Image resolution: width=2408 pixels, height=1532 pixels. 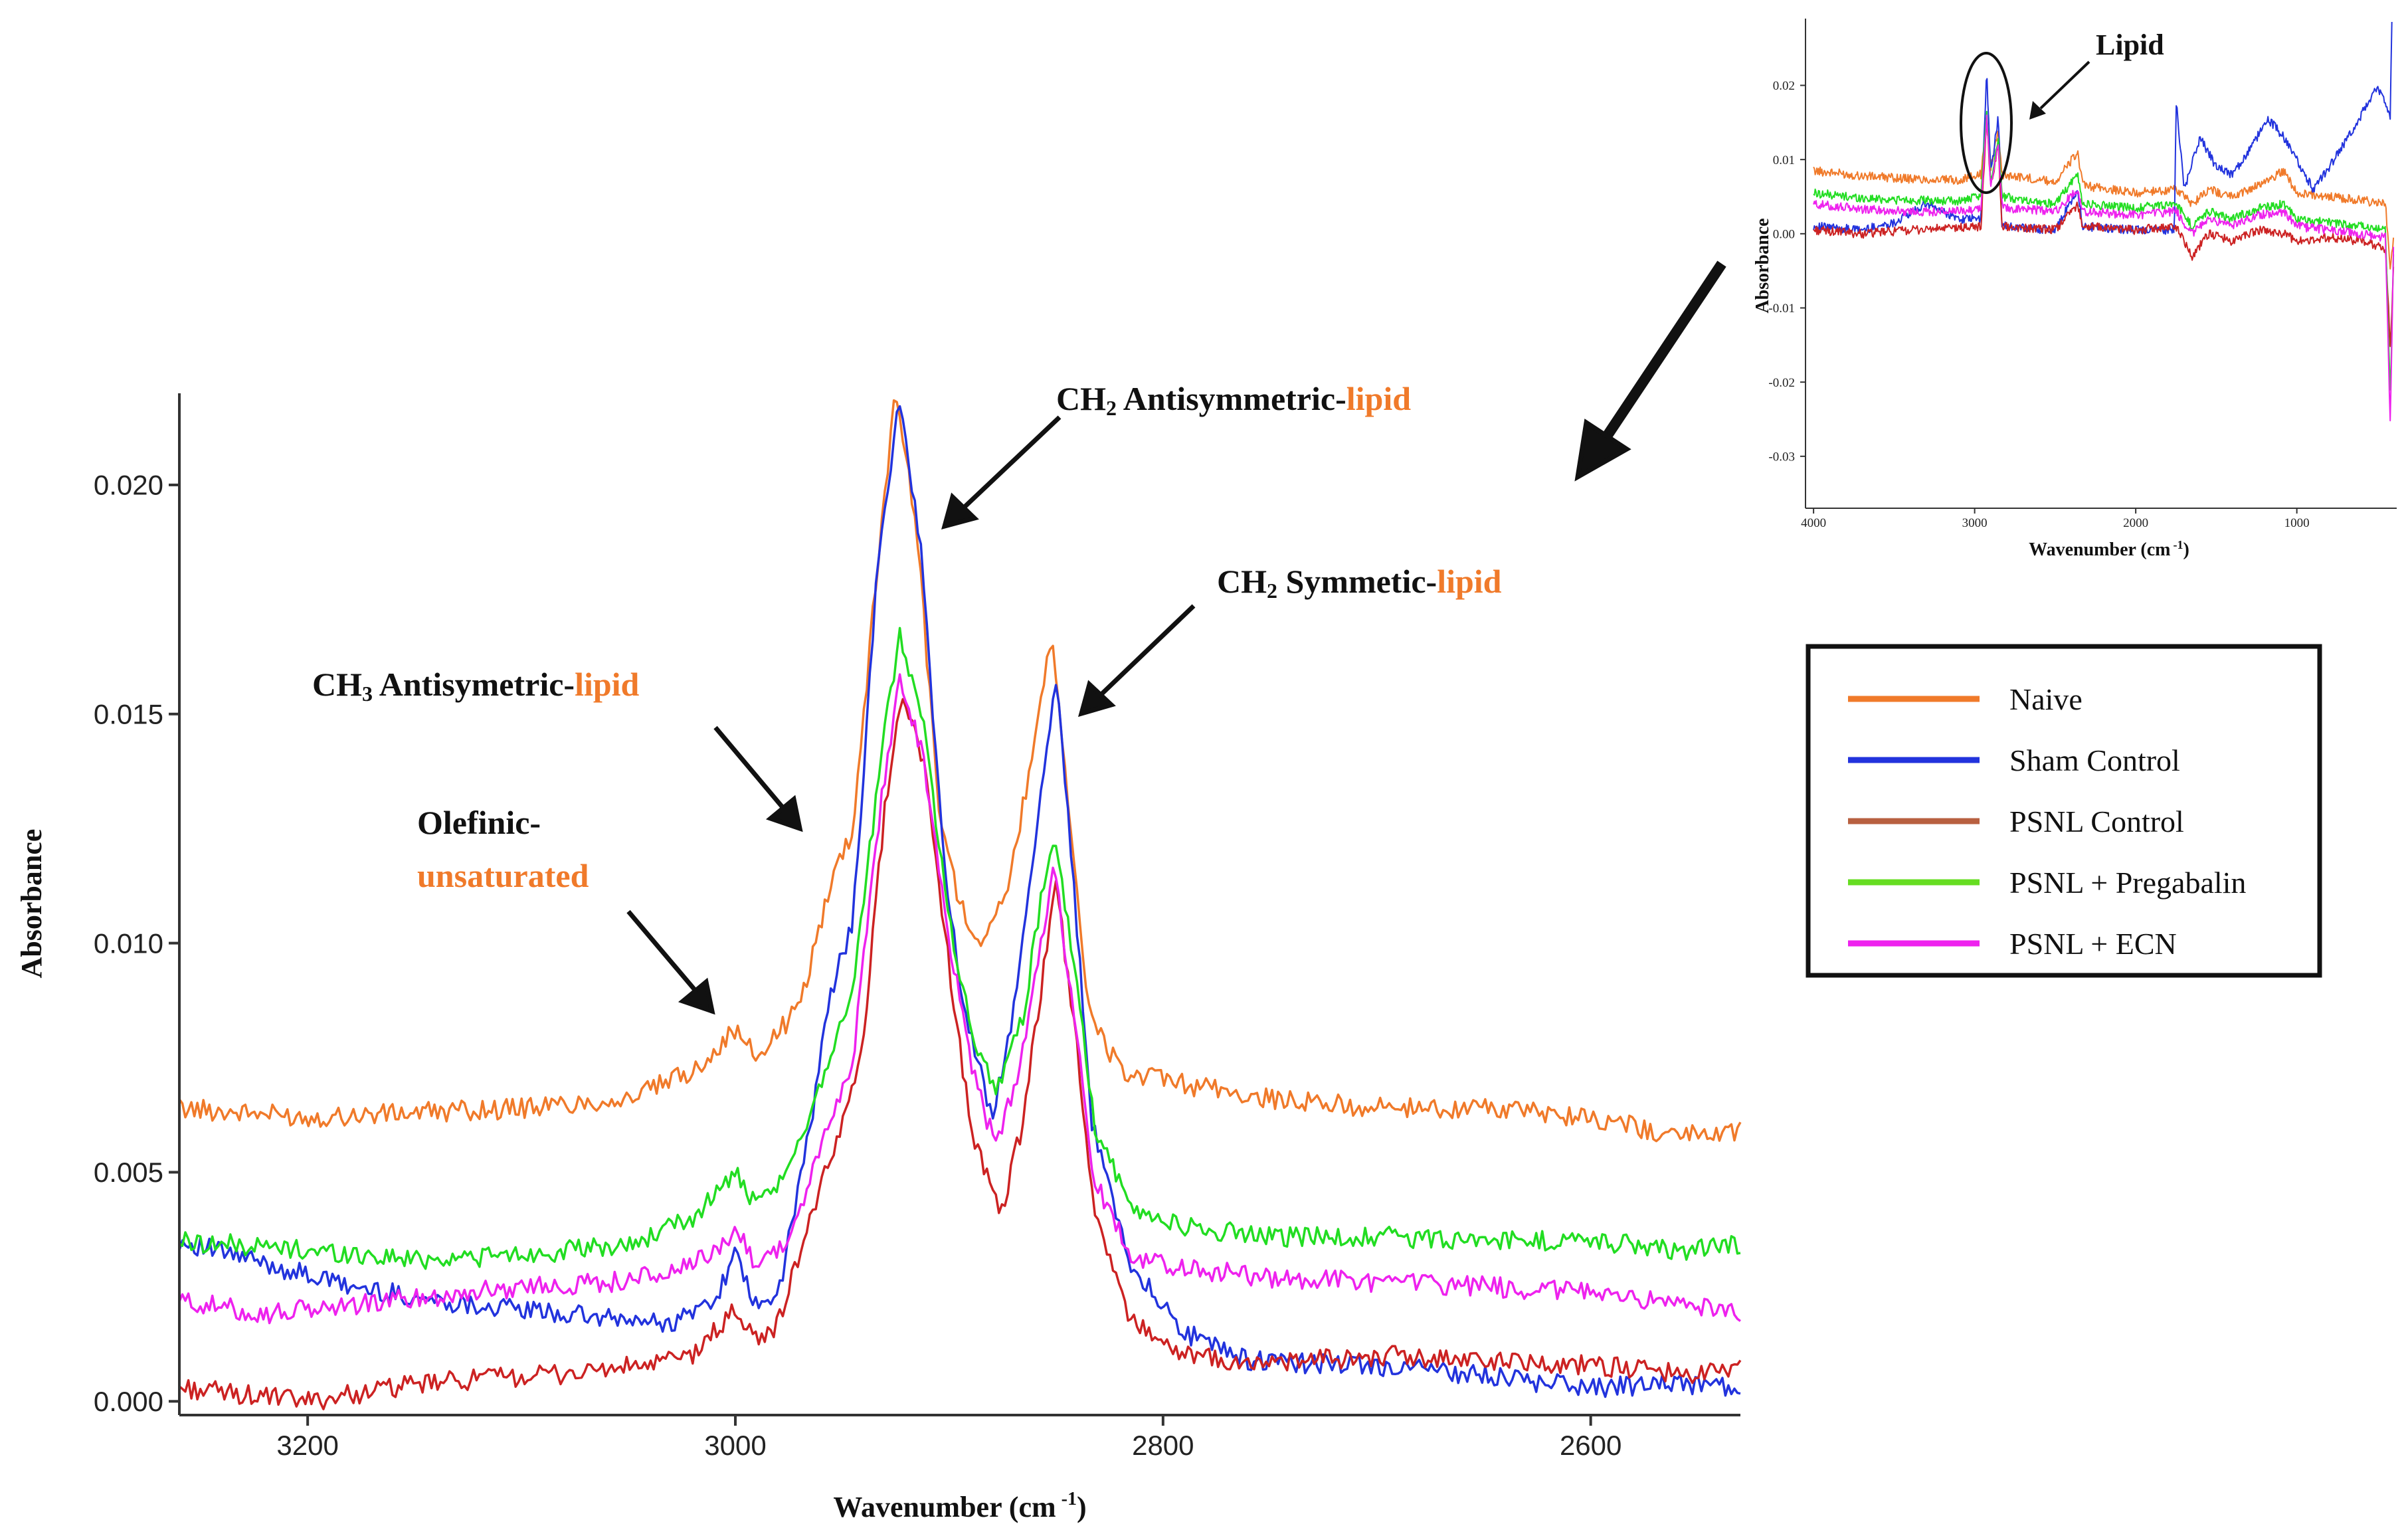 I want to click on main-x-ticks: 3200 3000 2800 2600, so click(x=948, y=1438).